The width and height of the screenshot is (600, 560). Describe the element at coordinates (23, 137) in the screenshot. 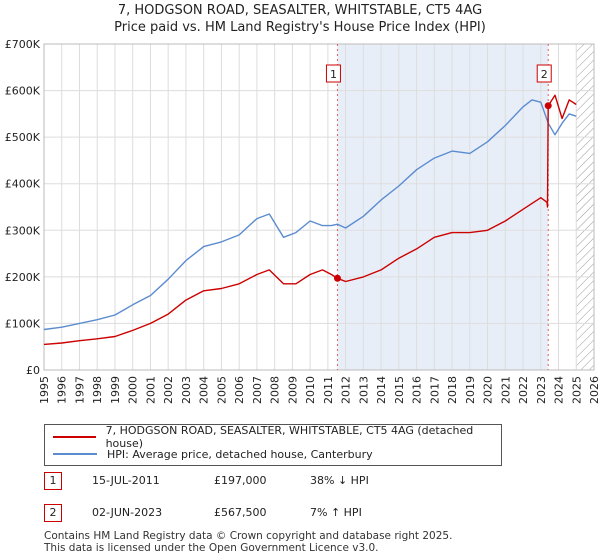

I see `y-tick-label-500000: £500K` at that location.